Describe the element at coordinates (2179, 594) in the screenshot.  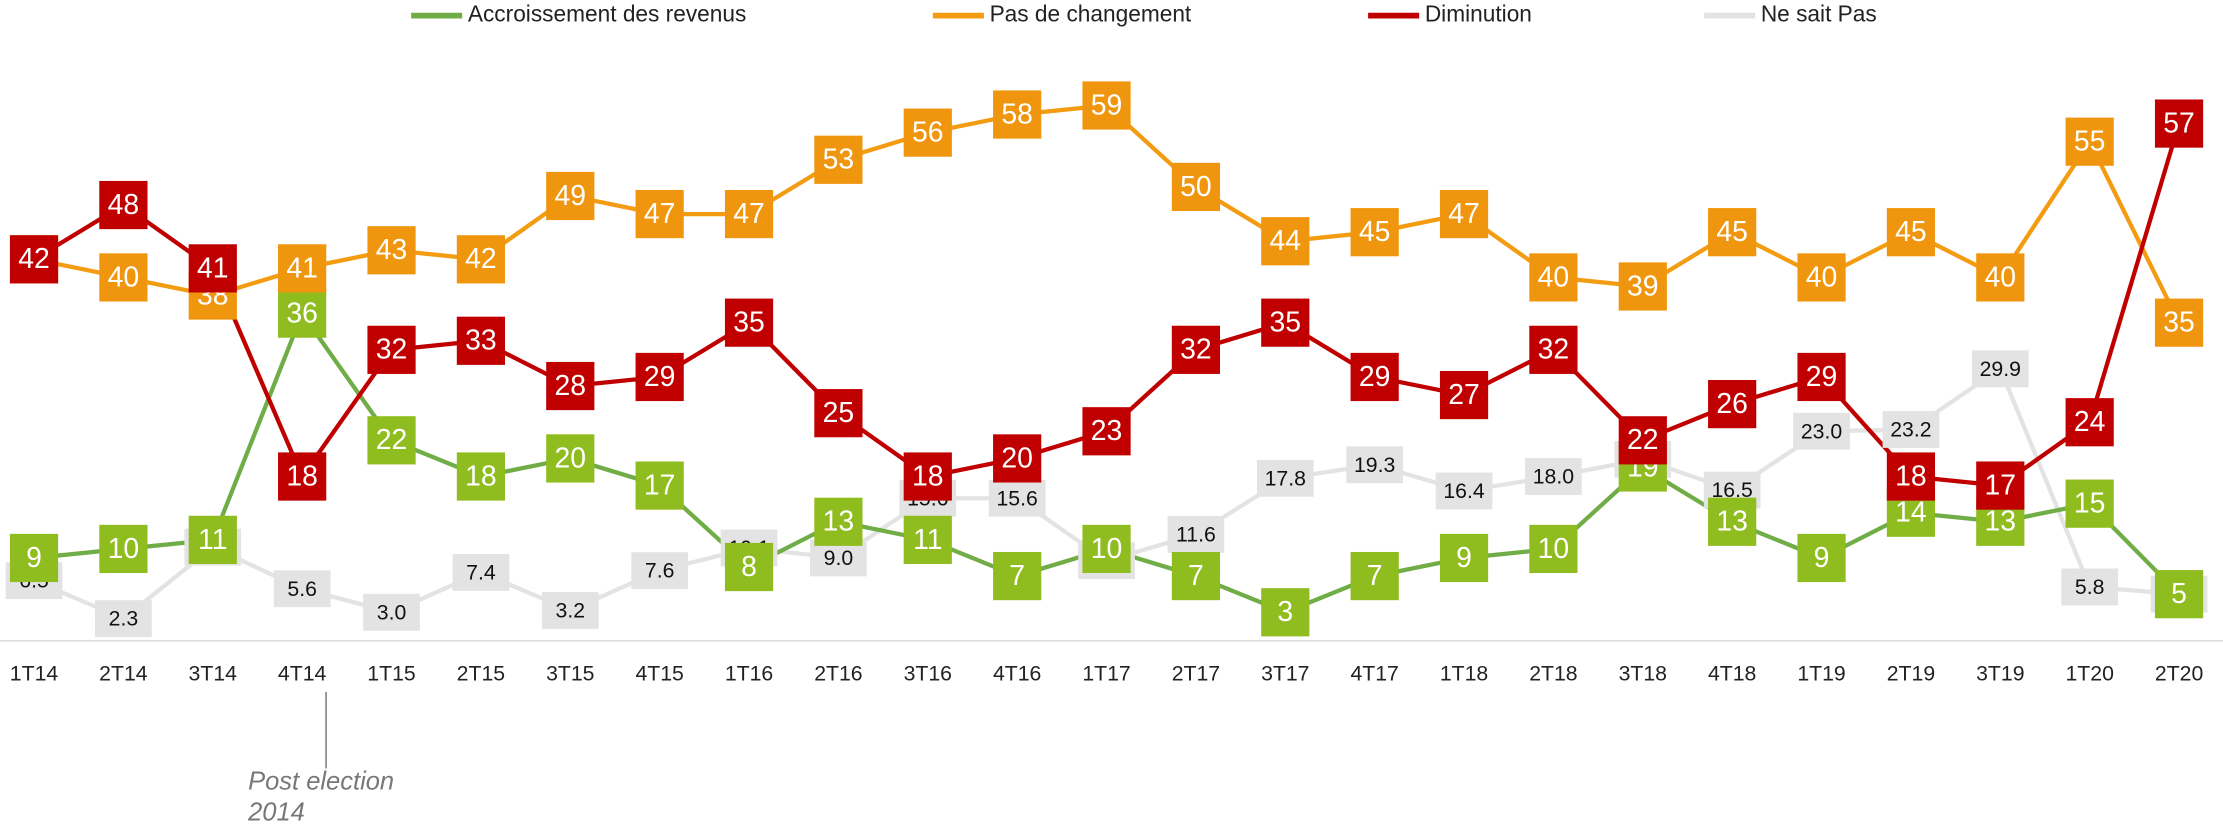
I see `data-label: 5` at that location.